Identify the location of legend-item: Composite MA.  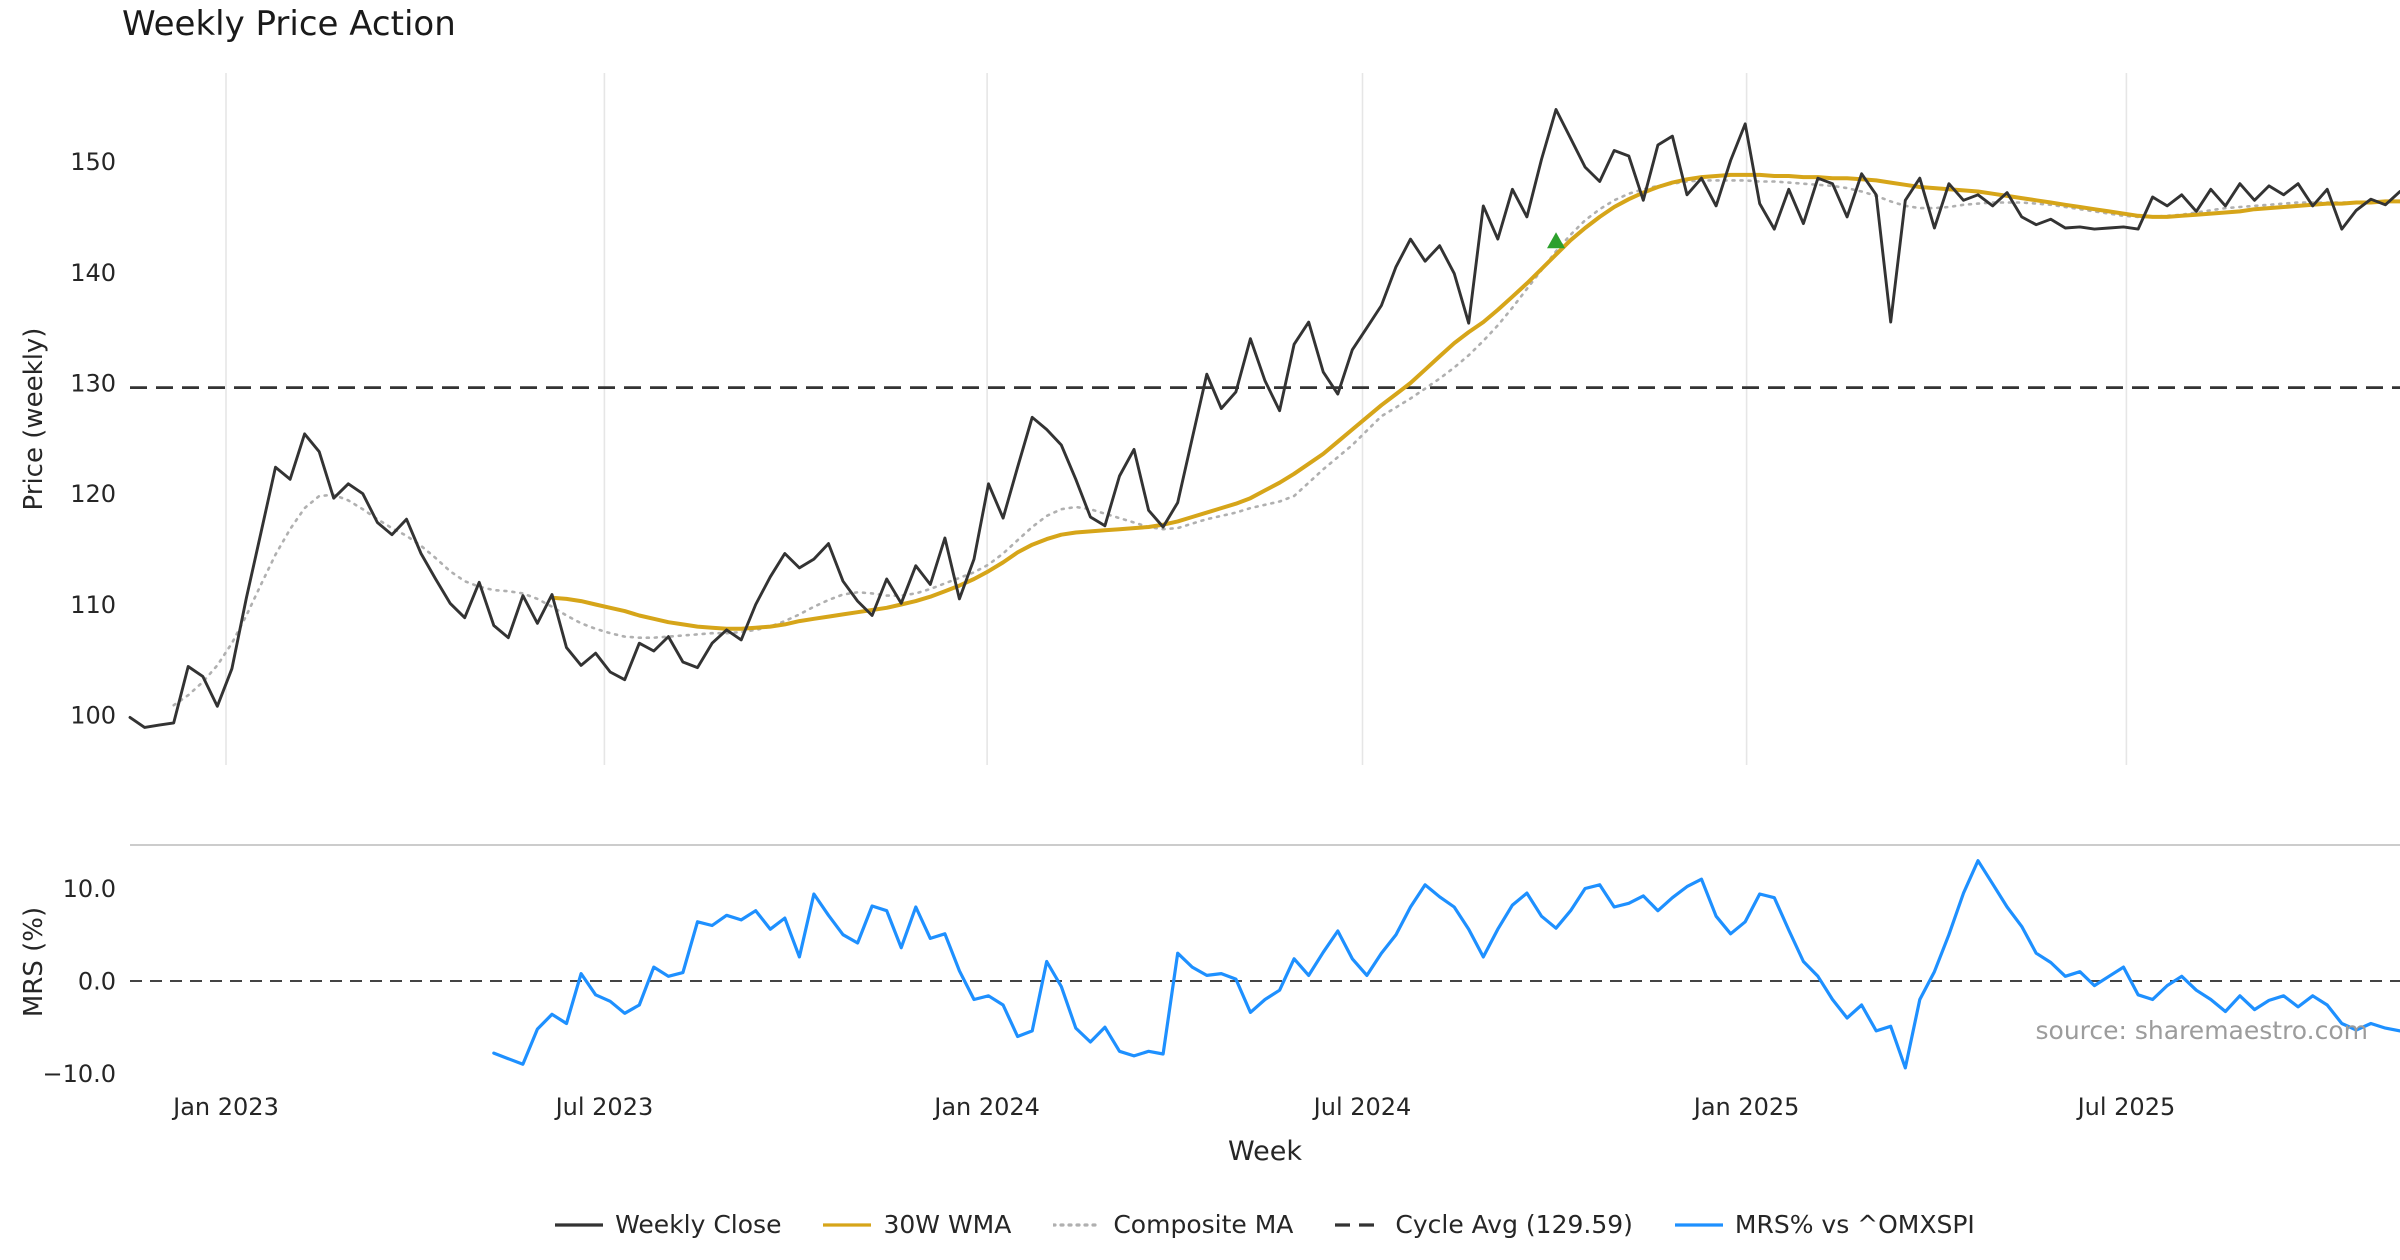
(1173, 1224).